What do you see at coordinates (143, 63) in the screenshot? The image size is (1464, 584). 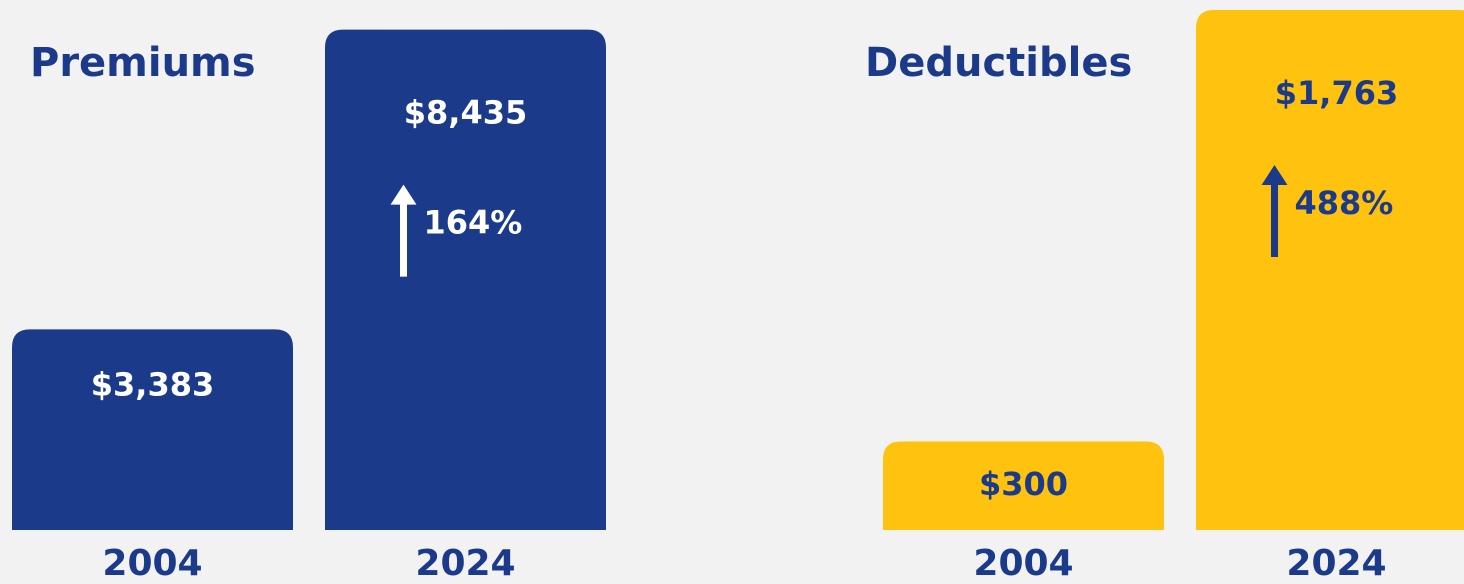 I see `chart-title: Premiums` at bounding box center [143, 63].